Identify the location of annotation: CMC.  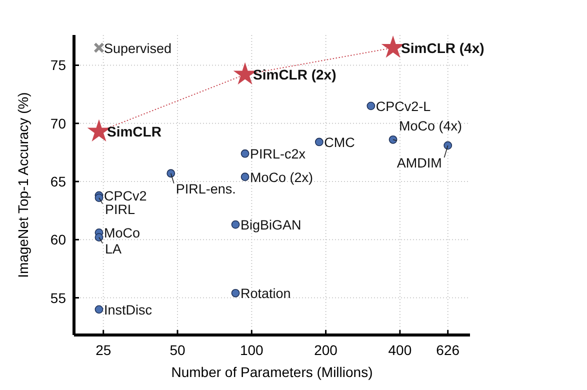
(340, 142).